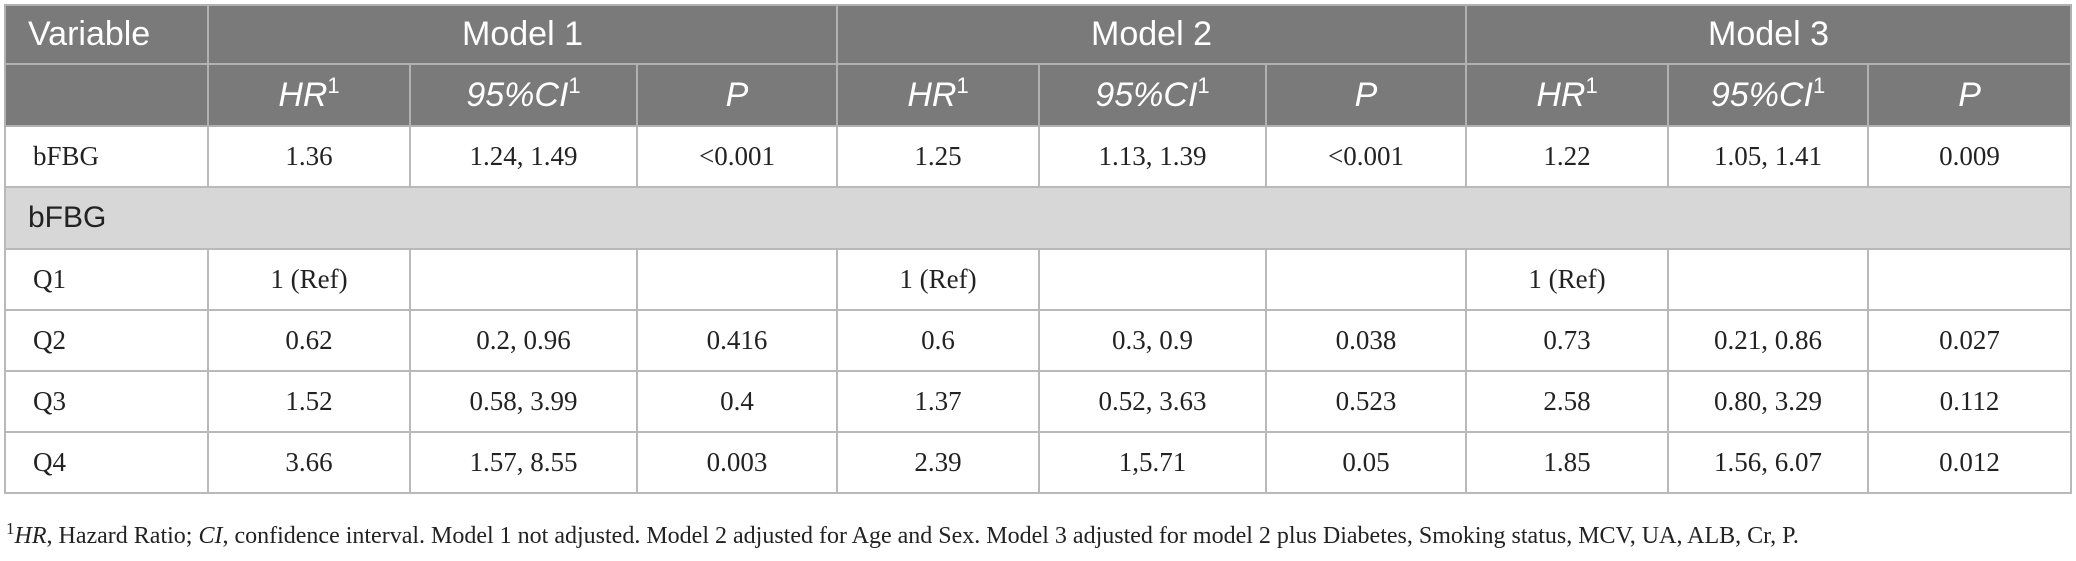  I want to click on table-cell: 0.4, so click(737, 401).